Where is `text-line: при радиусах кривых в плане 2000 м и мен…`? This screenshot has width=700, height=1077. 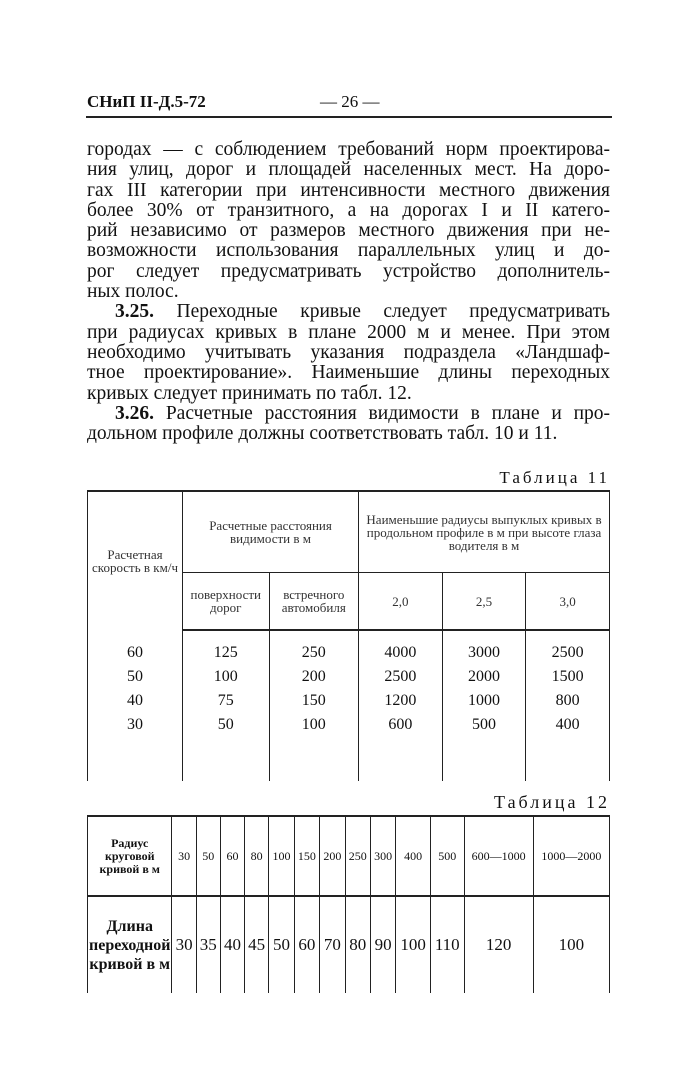 text-line: при радиусах кривых в плане 2000 м и мен… is located at coordinates (348, 332).